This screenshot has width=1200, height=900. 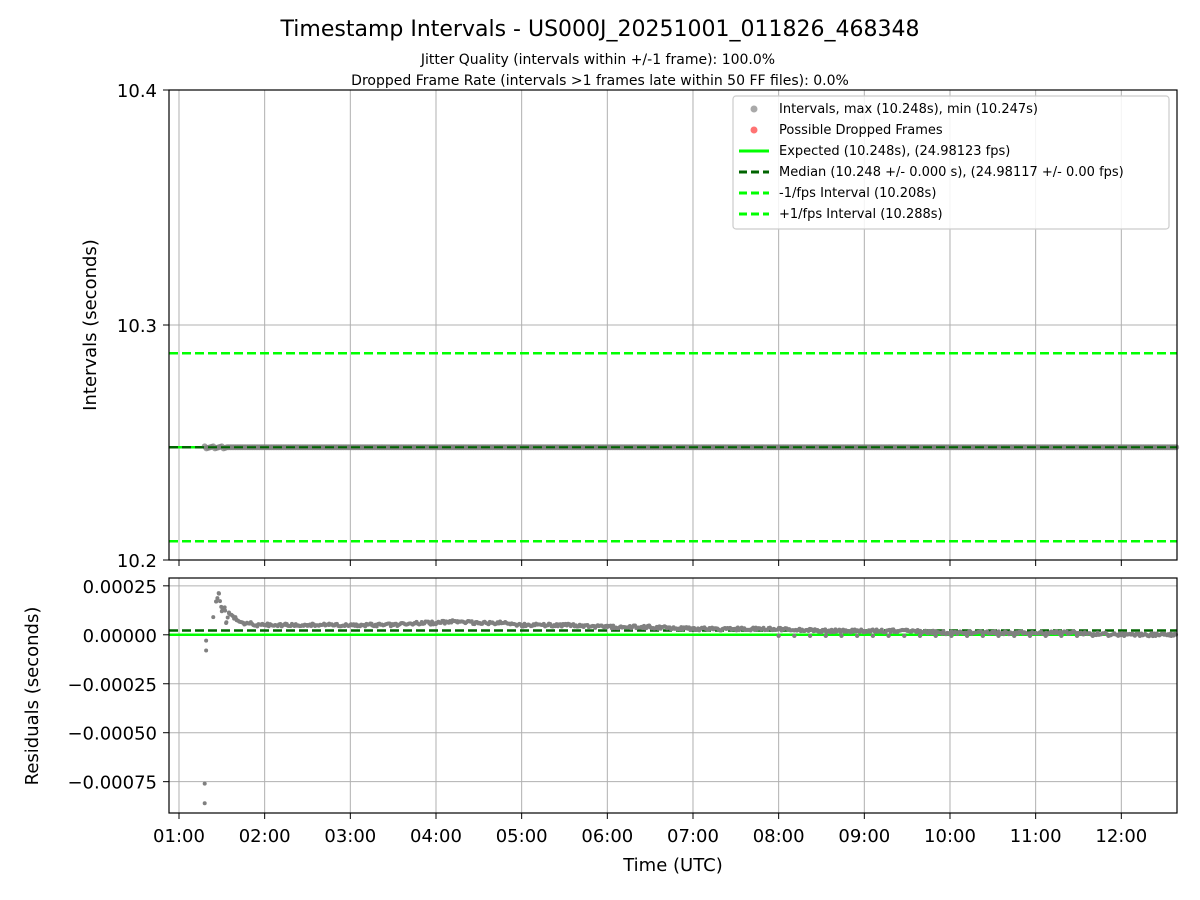 What do you see at coordinates (90, 325) in the screenshot?
I see `intervals-y-axis-label: Intervals (seconds)` at bounding box center [90, 325].